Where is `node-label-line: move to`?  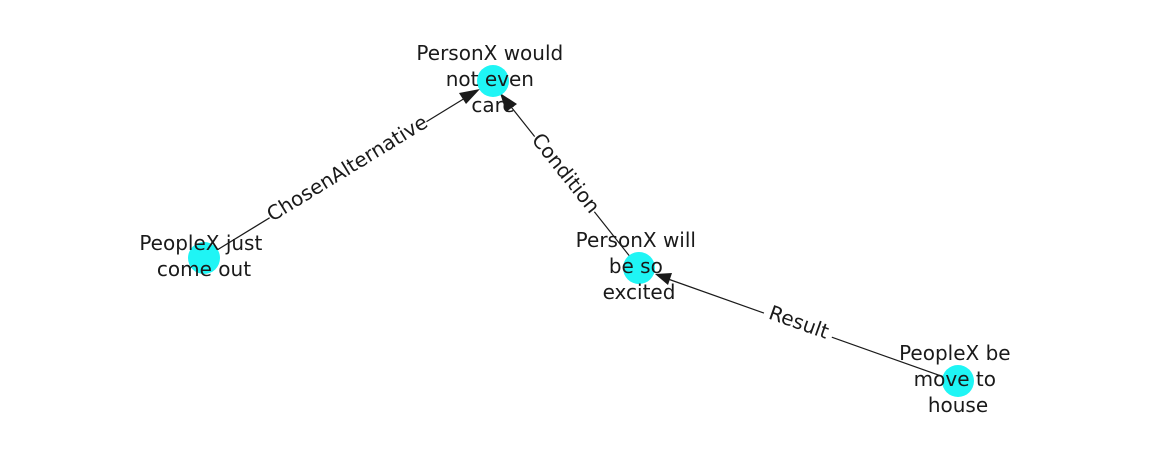
node-label-line: move to is located at coordinates (955, 379).